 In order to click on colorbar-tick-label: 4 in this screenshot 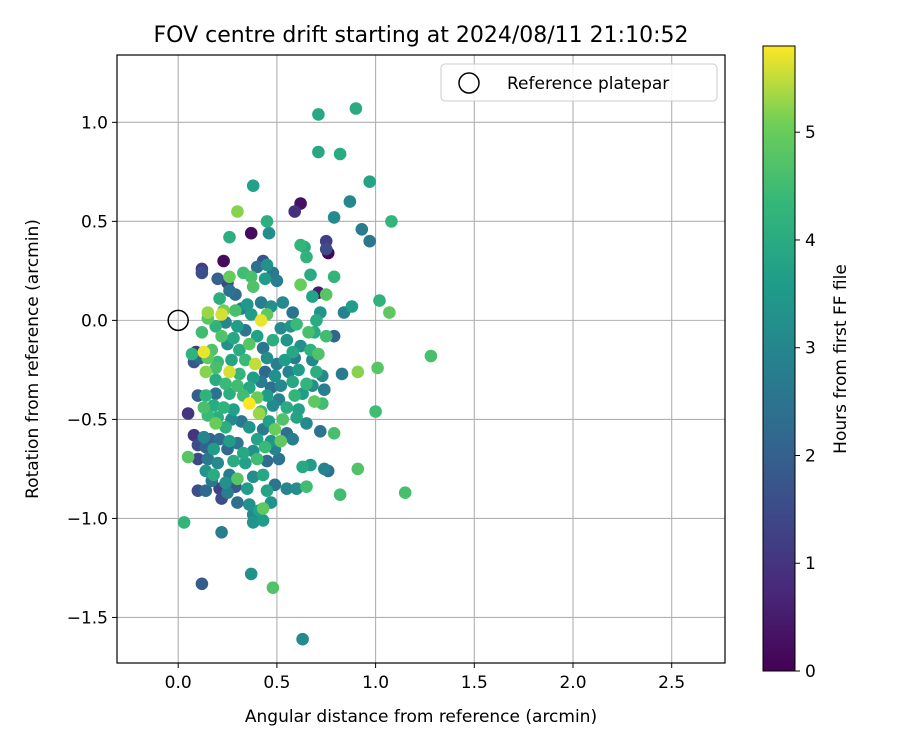, I will do `click(810, 241)`.